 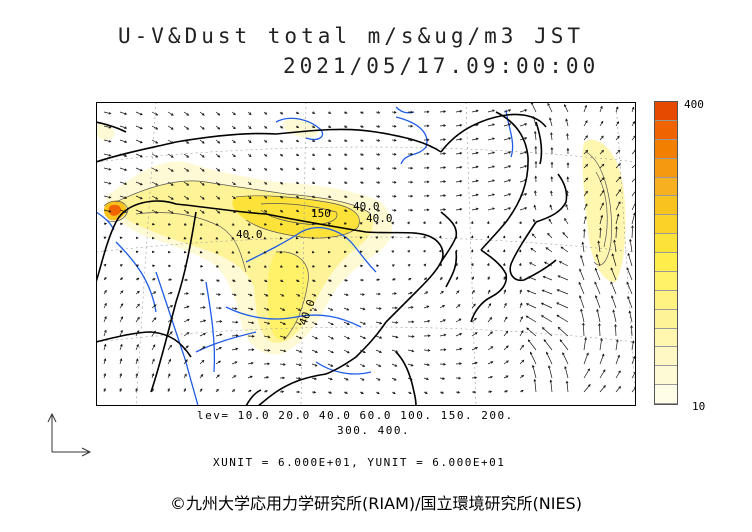 What do you see at coordinates (604, 211) in the screenshot?
I see `dust-plume-east` at bounding box center [604, 211].